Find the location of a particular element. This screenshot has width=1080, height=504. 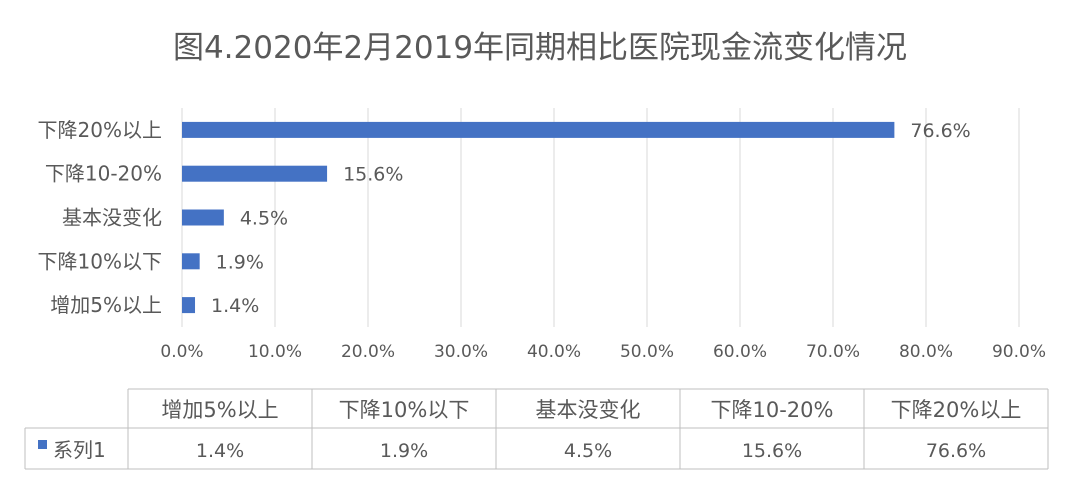

category-label: 下降10%以下 is located at coordinates (100, 261).